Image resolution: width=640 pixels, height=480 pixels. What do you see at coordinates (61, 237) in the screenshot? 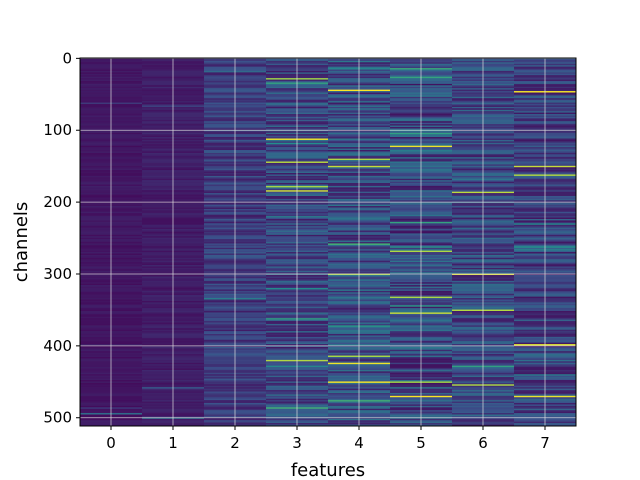
I see `y-axis-ticks: 0 100 200 300 400 500` at bounding box center [61, 237].